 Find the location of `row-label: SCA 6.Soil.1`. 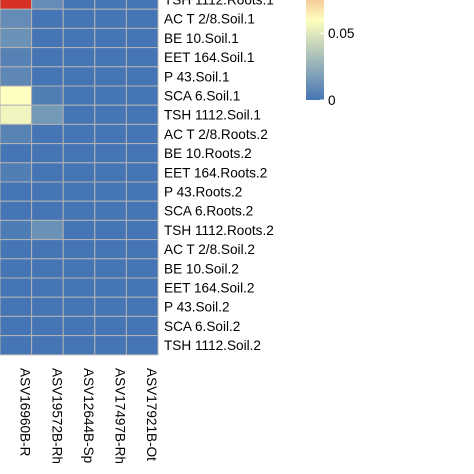

row-label: SCA 6.Soil.1 is located at coordinates (202, 96).